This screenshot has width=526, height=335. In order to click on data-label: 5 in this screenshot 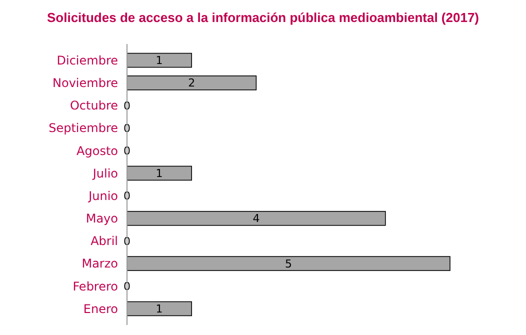, I will do `click(288, 263)`.